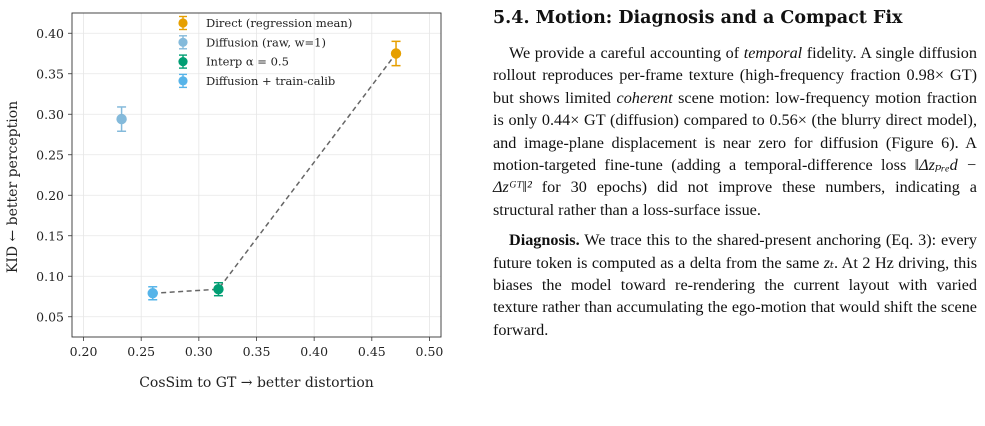  I want to click on legend-label: Interp α = 0.5, so click(247, 62).